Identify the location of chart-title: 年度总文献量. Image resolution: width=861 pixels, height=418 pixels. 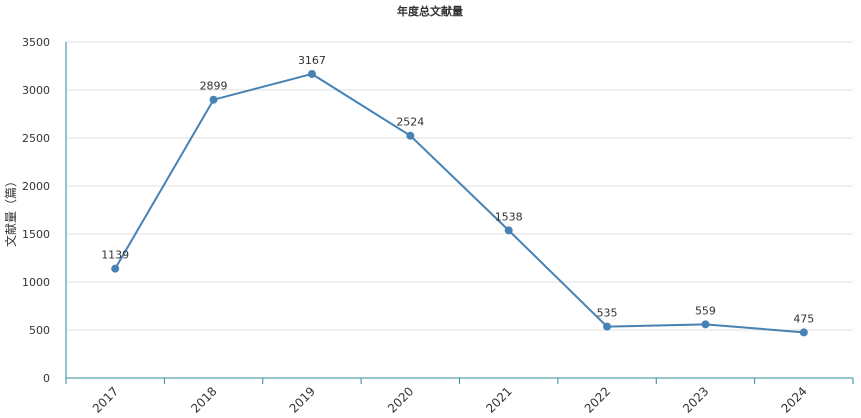
(430, 11).